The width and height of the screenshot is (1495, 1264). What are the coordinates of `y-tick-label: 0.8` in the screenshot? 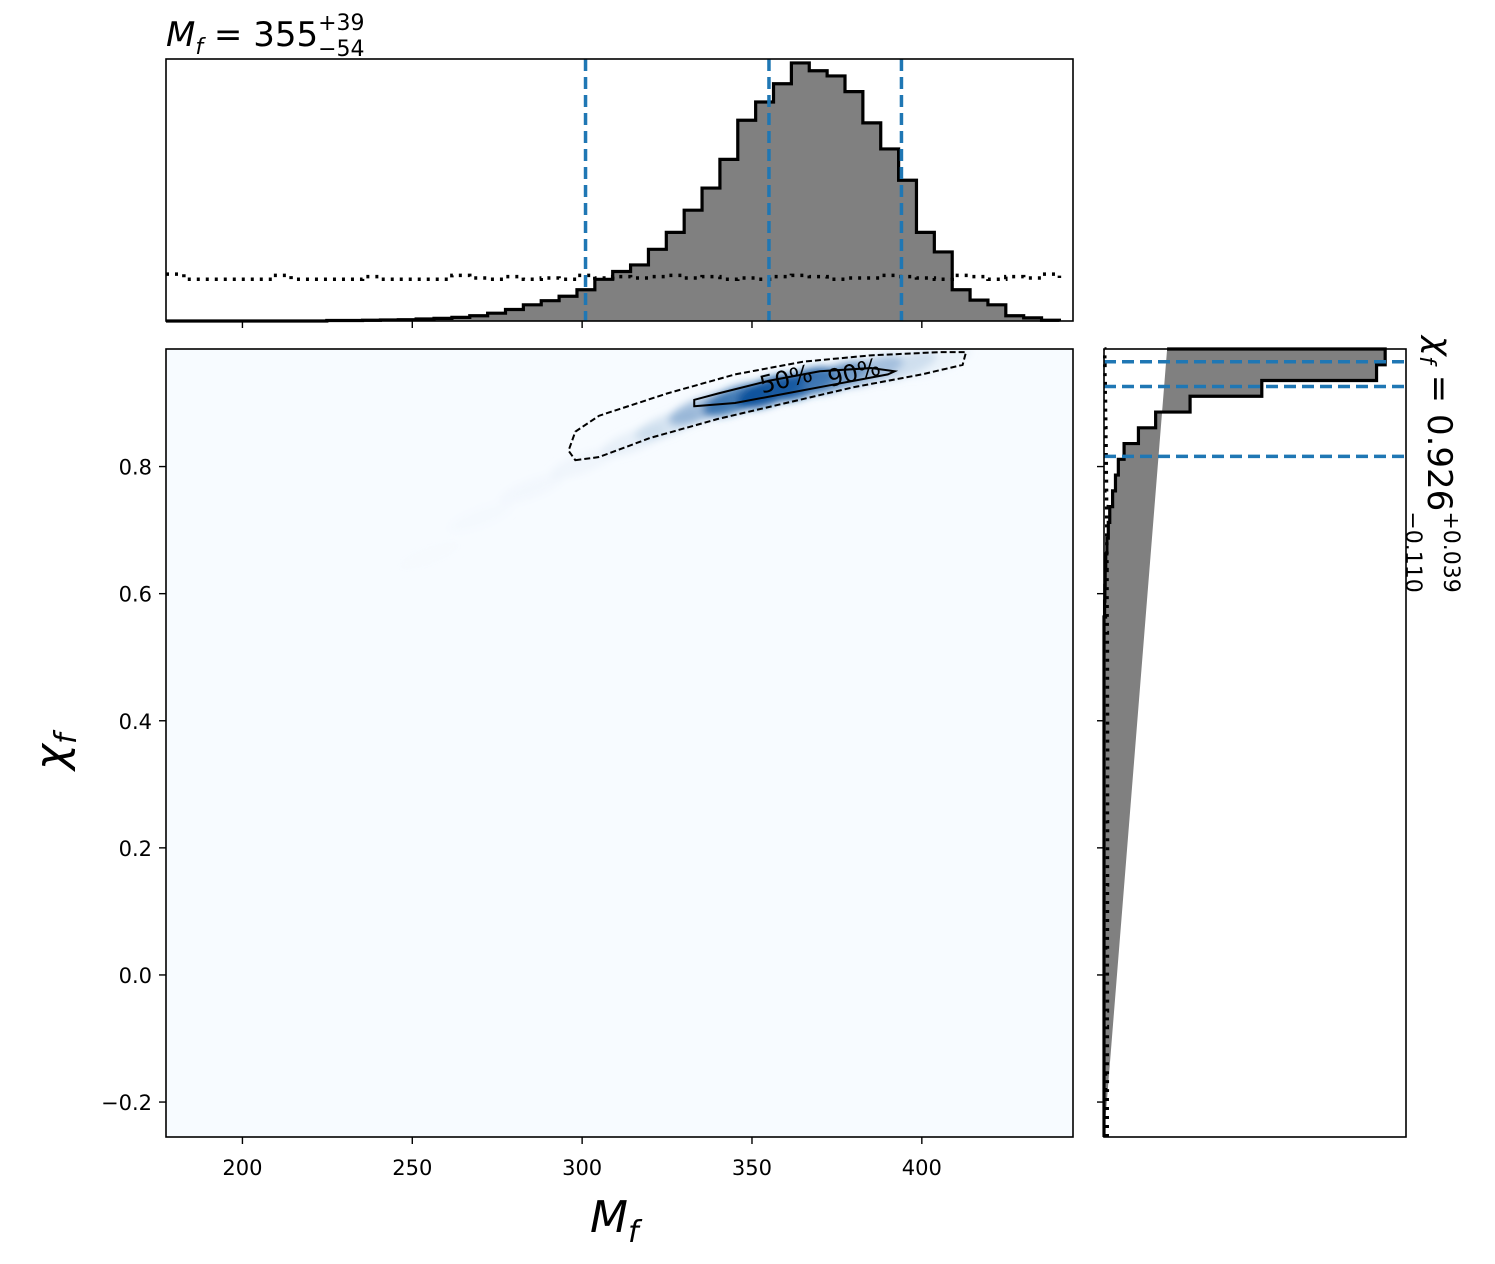 It's located at (135, 468).